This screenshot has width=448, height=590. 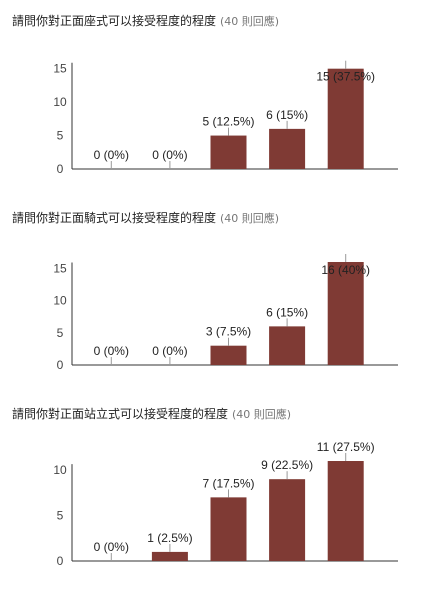 I want to click on data-label: 5 (12.5%), so click(x=228, y=122).